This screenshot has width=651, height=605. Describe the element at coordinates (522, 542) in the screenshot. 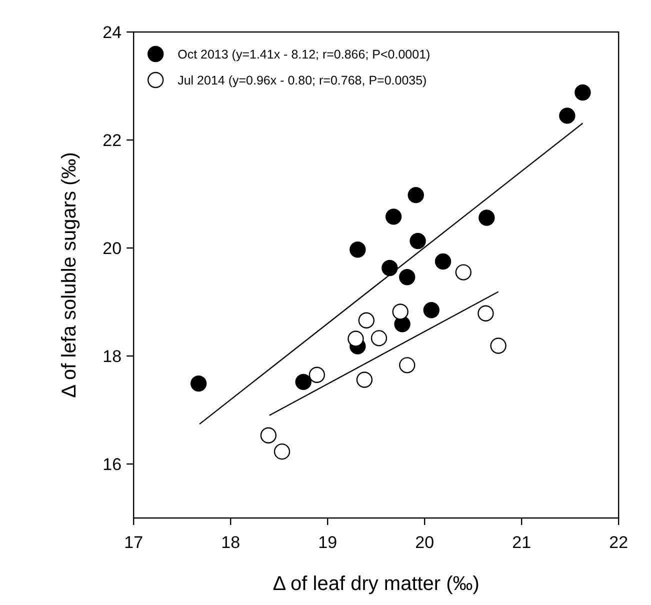

I see `x-tick-label: 21` at that location.